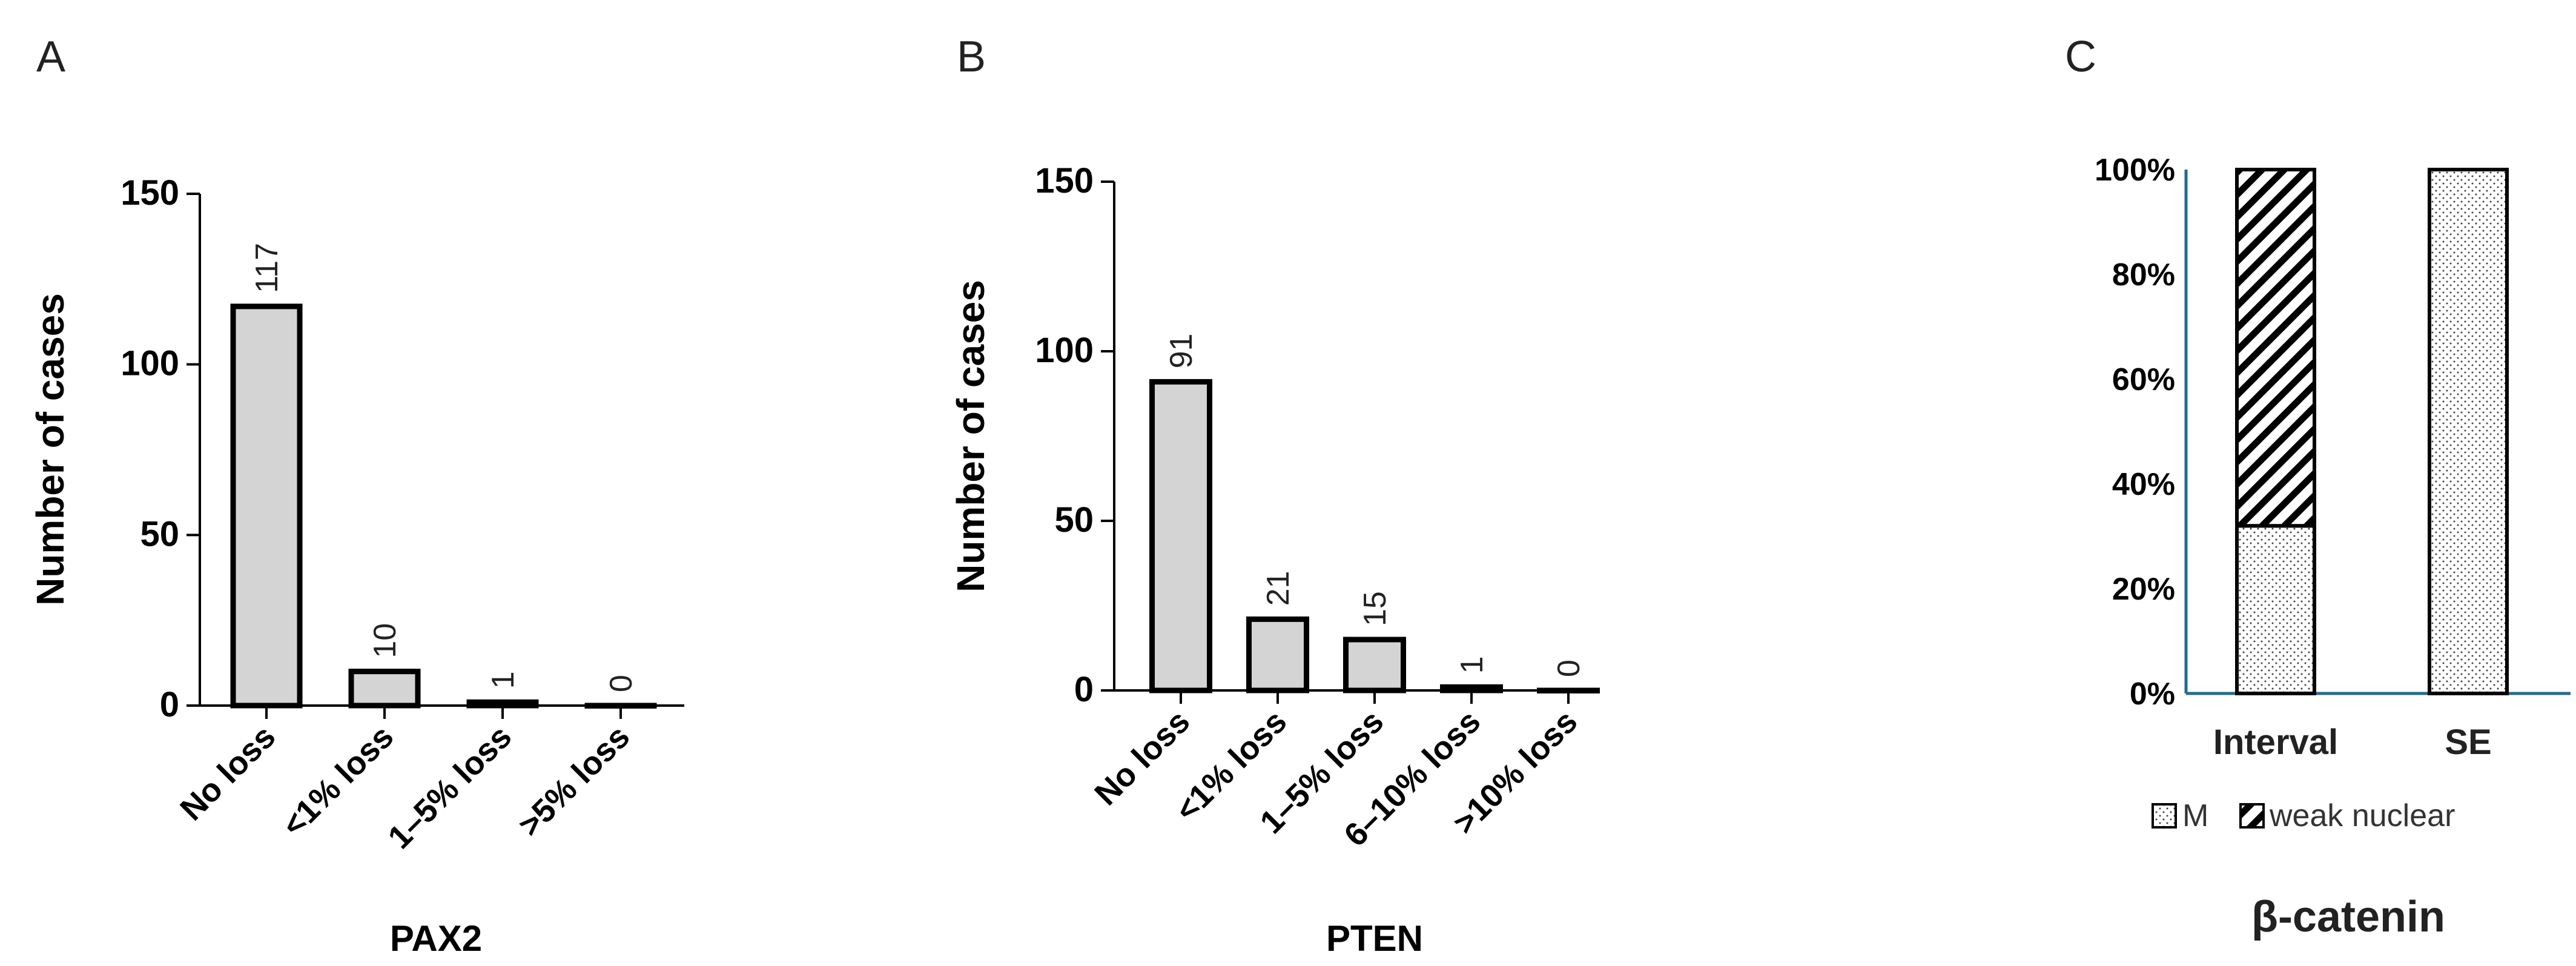 The height and width of the screenshot is (966, 2576). I want to click on y-tick-label: 80%, so click(2143, 275).